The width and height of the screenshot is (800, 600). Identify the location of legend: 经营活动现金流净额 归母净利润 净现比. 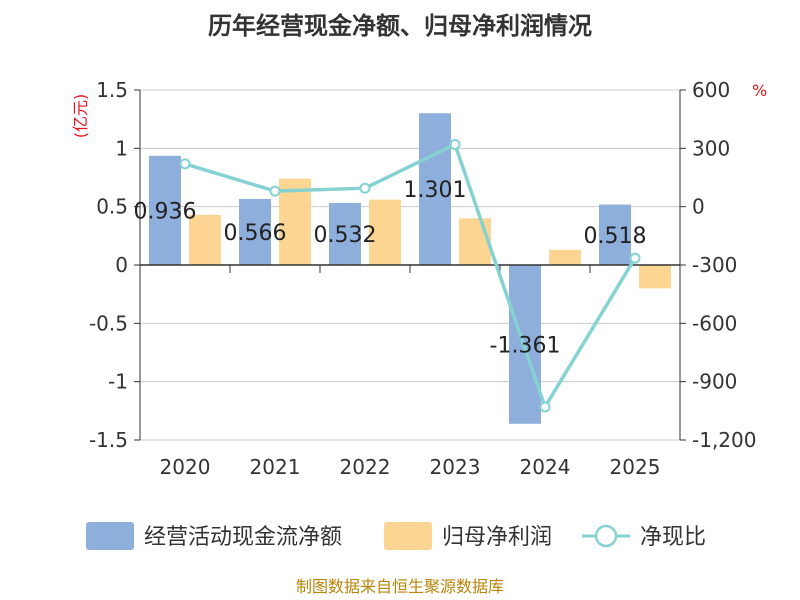
(396, 536).